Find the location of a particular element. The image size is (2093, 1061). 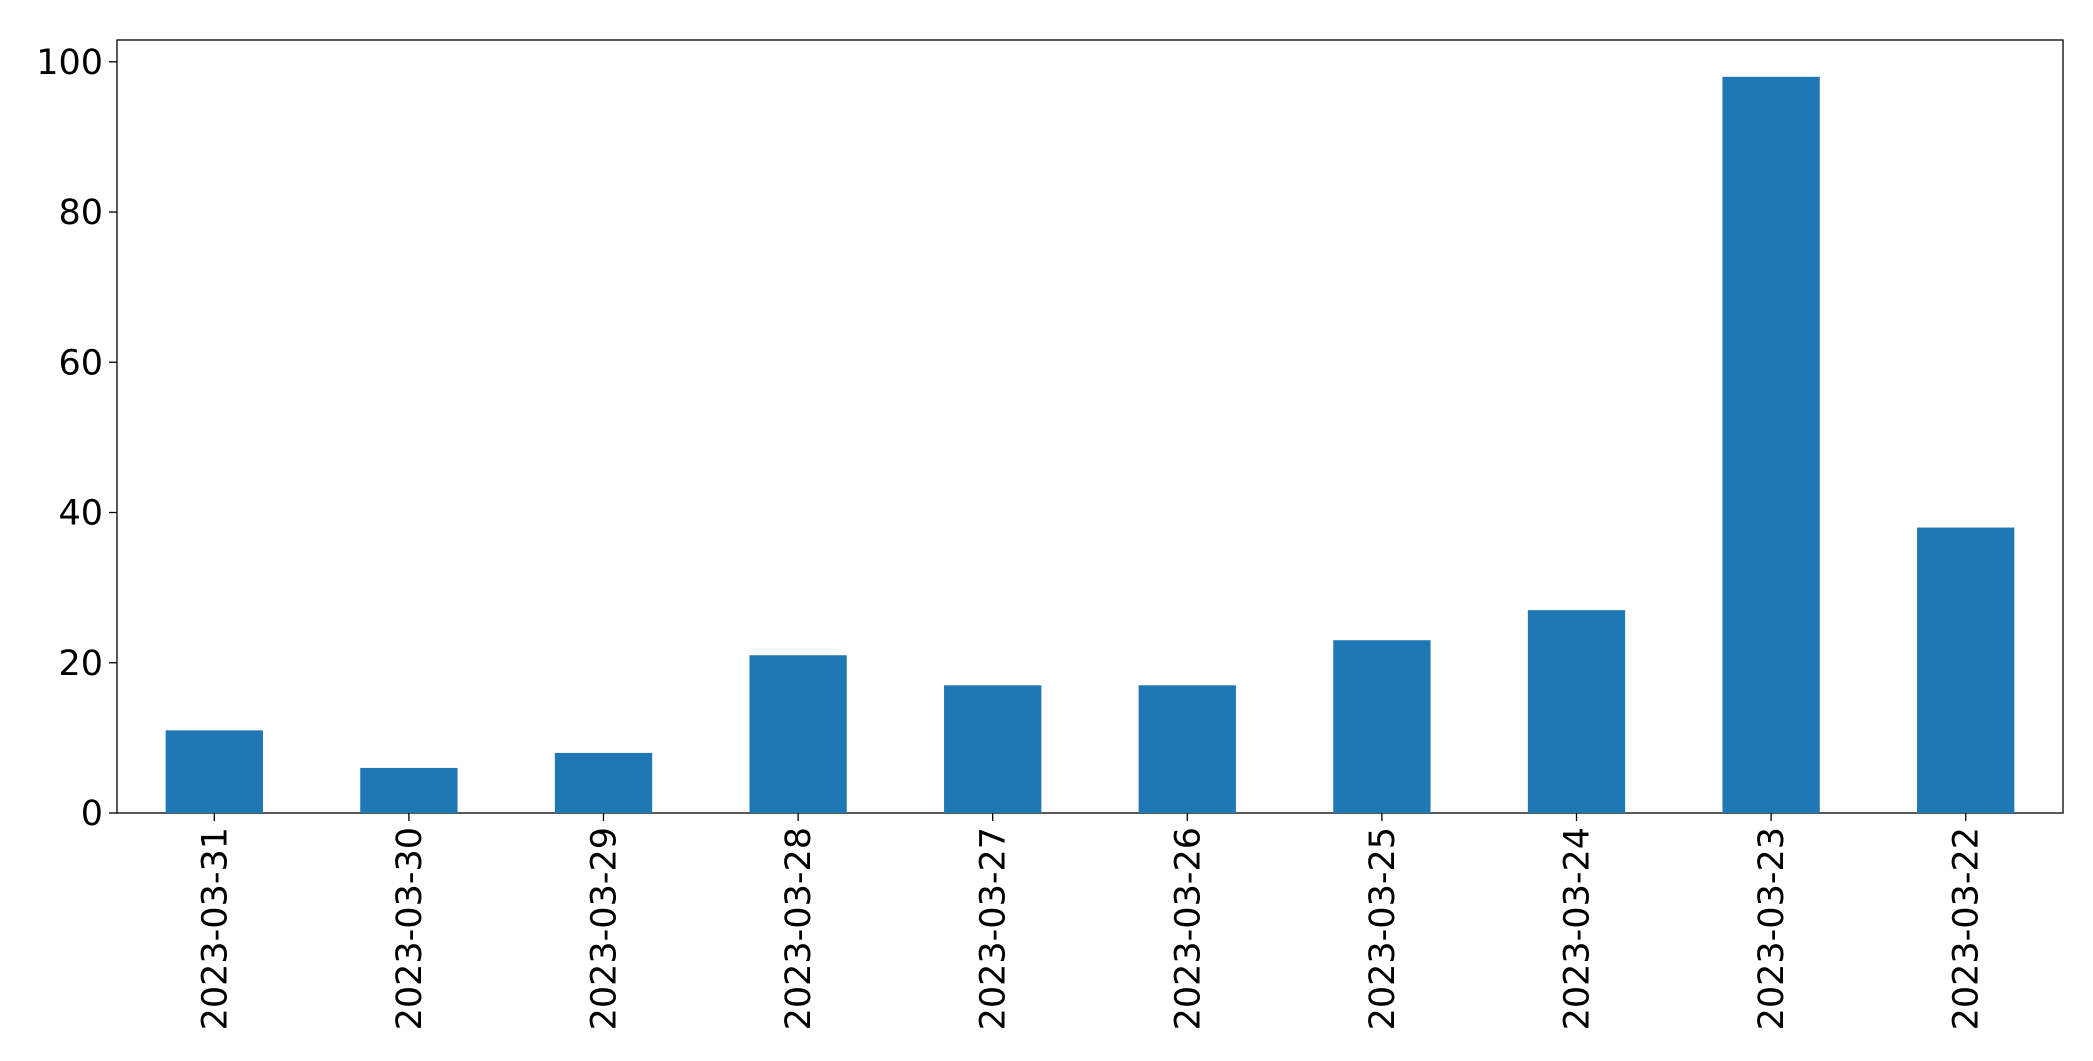

y-tick-label: 20 is located at coordinates (80, 664).